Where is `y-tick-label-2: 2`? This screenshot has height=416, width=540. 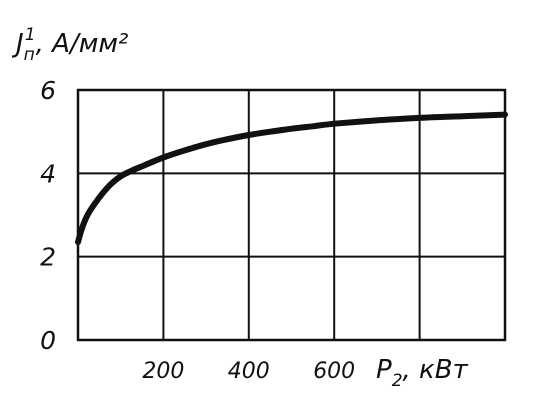
y-tick-label-2: 2 is located at coordinates (48, 257).